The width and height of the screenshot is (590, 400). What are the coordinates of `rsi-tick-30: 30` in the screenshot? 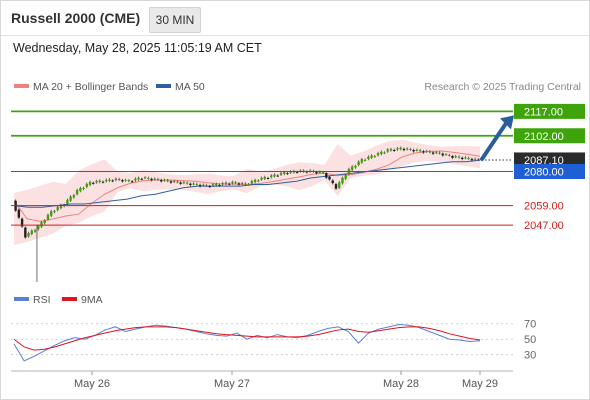 It's located at (530, 356).